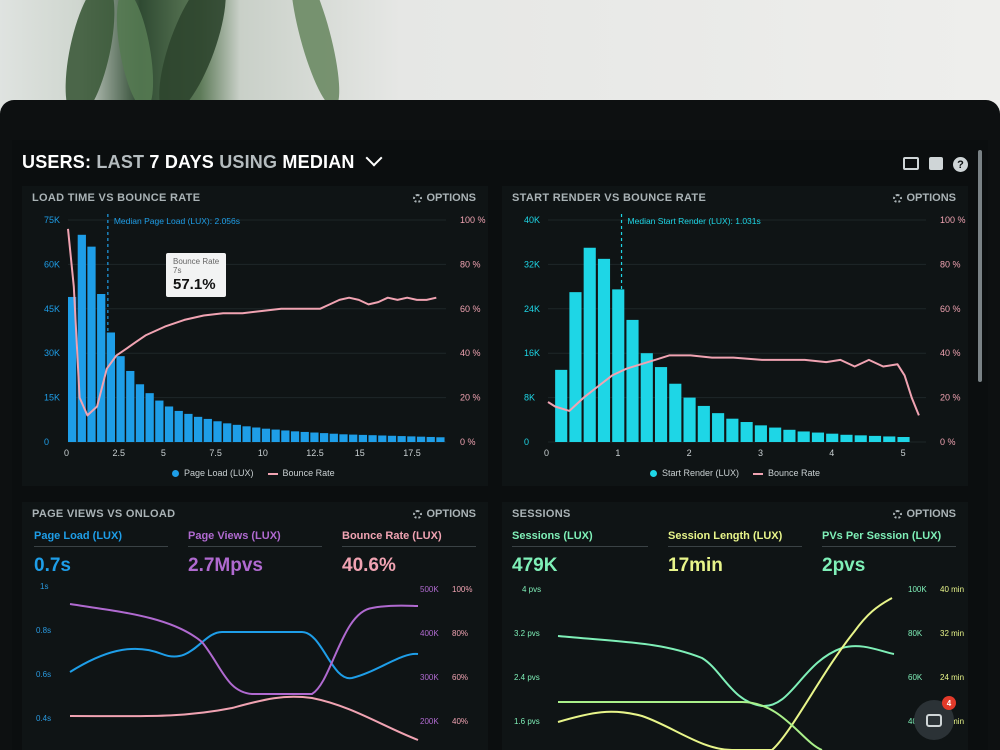 The width and height of the screenshot is (1000, 750). What do you see at coordinates (532, 220) in the screenshot?
I see `y-tick-label: 40K` at bounding box center [532, 220].